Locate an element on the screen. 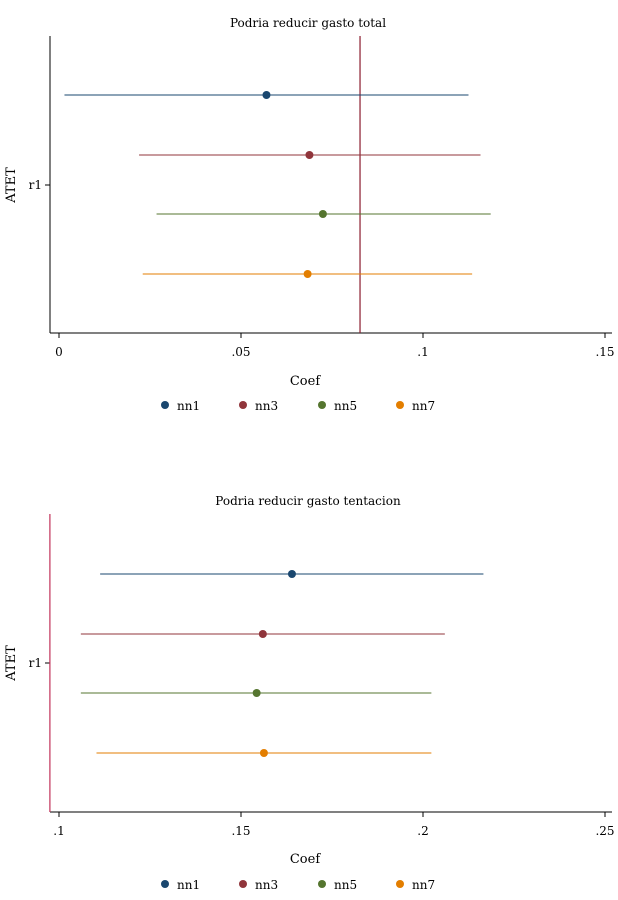 The image size is (618, 900). panel-1-x-axis-label: Coef is located at coordinates (305, 381).